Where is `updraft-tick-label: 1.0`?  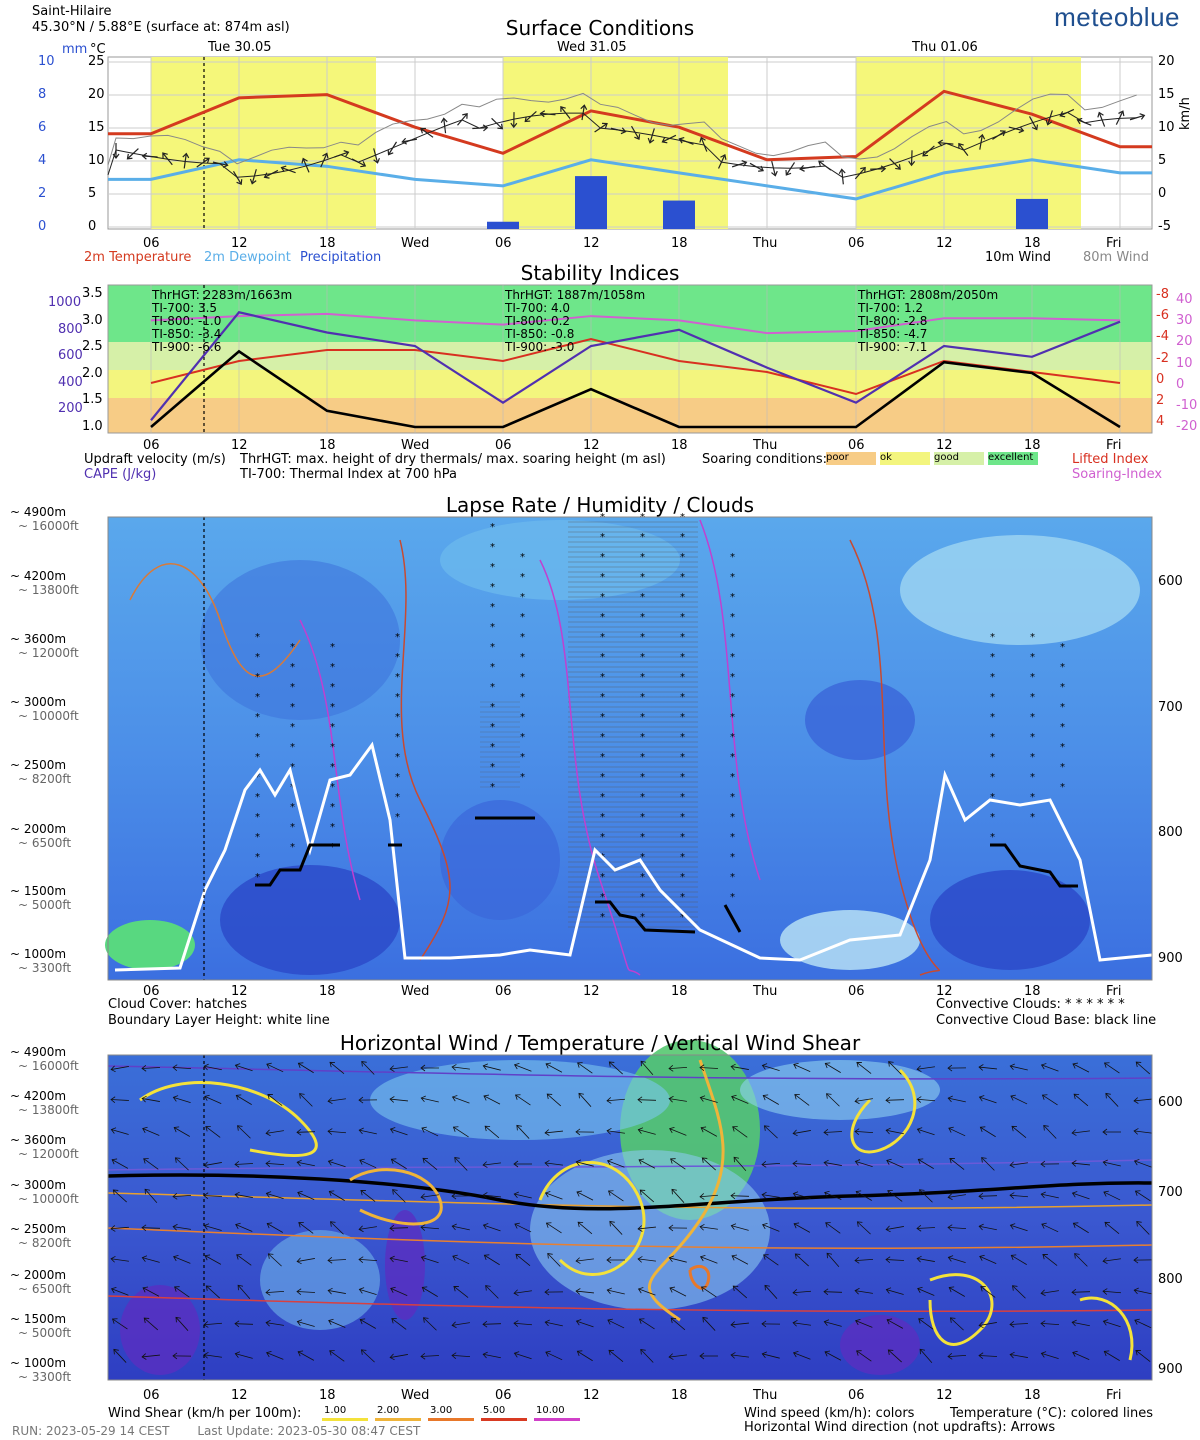 updraft-tick-label: 1.0 is located at coordinates (92, 426).